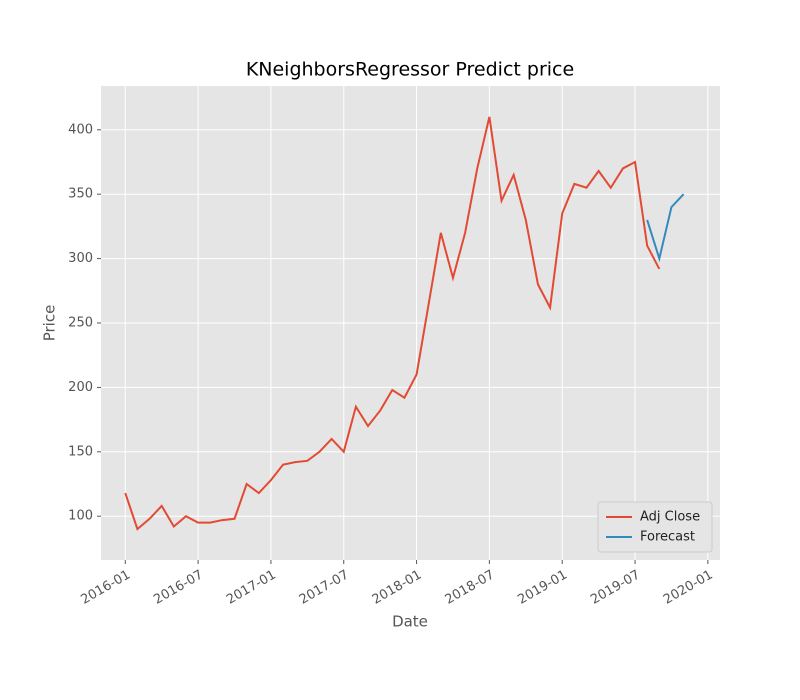 The width and height of the screenshot is (800, 700). I want to click on y-tick-label: 250, so click(80, 323).